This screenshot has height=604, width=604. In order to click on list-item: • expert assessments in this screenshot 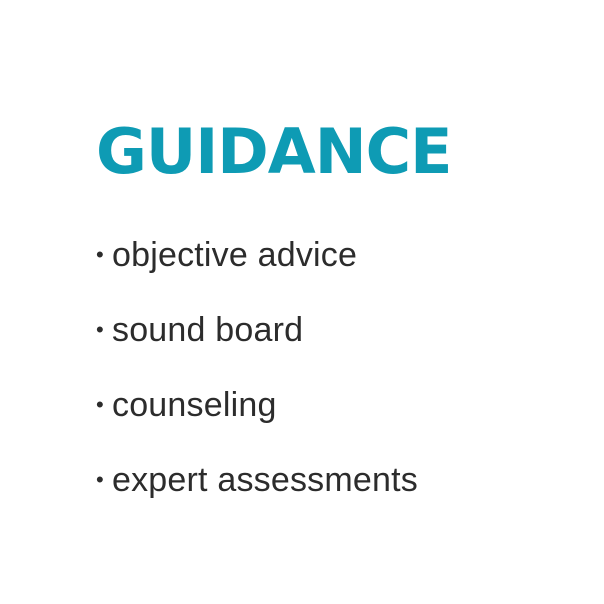, I will do `click(257, 494)`.